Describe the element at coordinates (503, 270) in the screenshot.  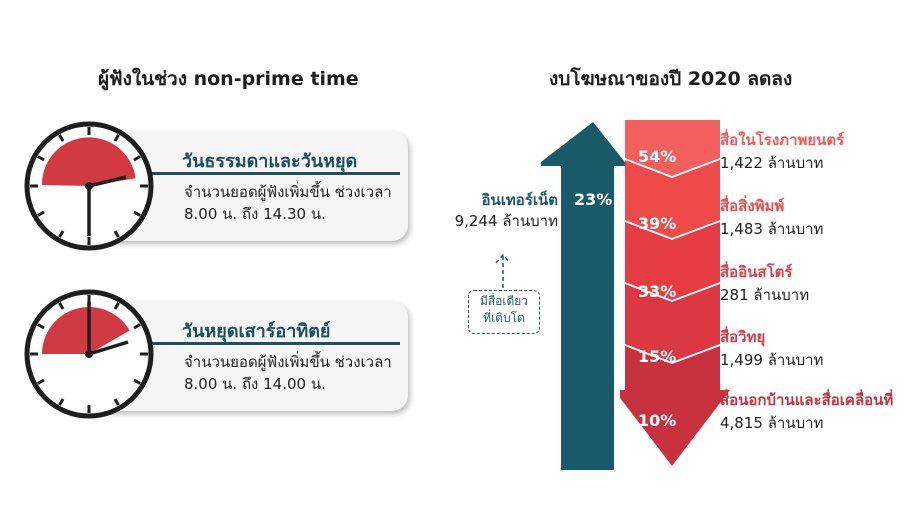
I see `dashed-up-arrow-icon` at that location.